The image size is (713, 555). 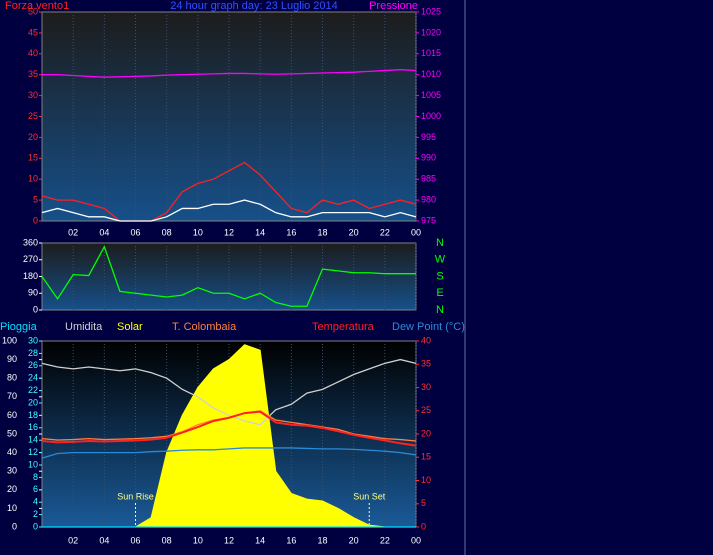 What do you see at coordinates (33, 340) in the screenshot?
I see `y3-tick-label: 30` at bounding box center [33, 340].